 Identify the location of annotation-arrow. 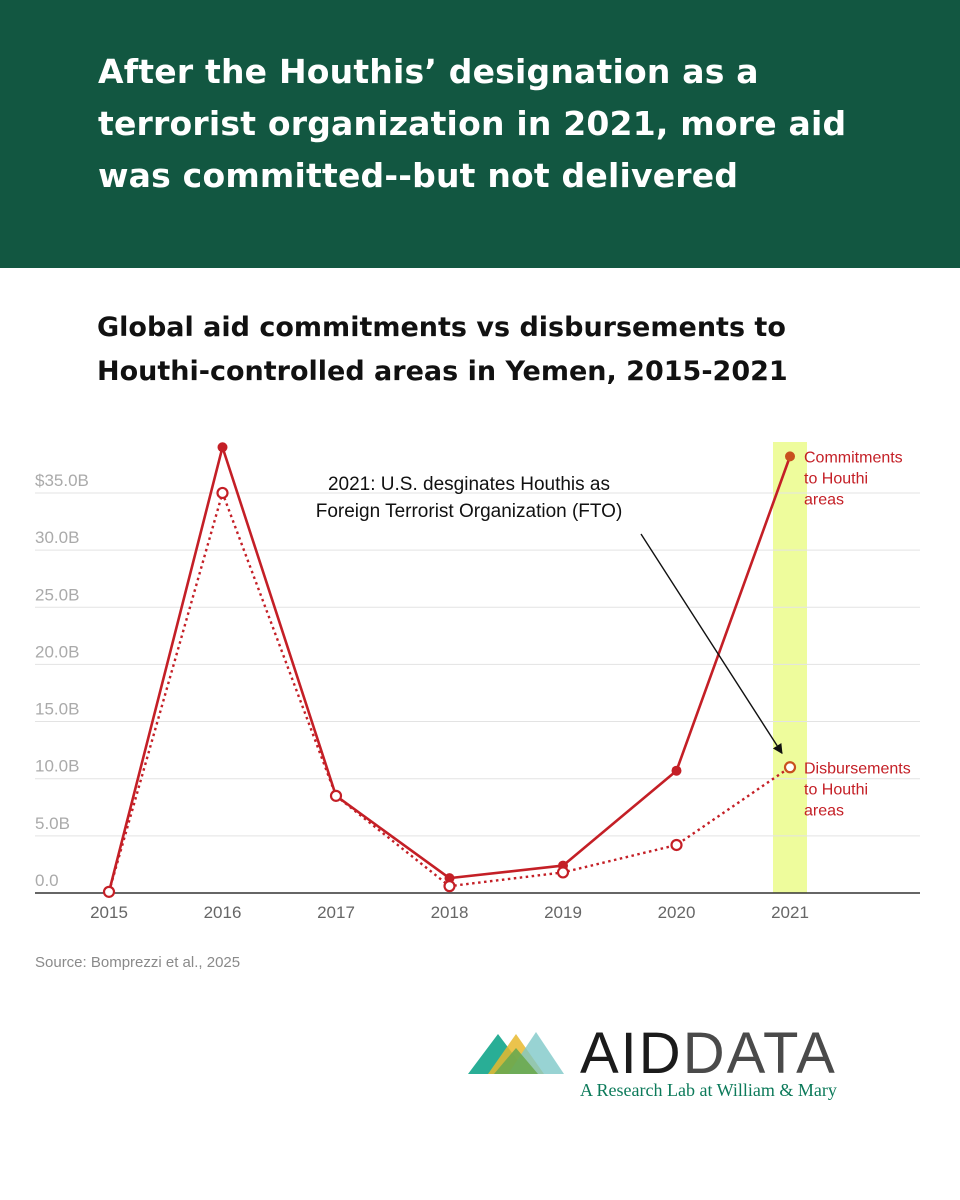
(711, 644).